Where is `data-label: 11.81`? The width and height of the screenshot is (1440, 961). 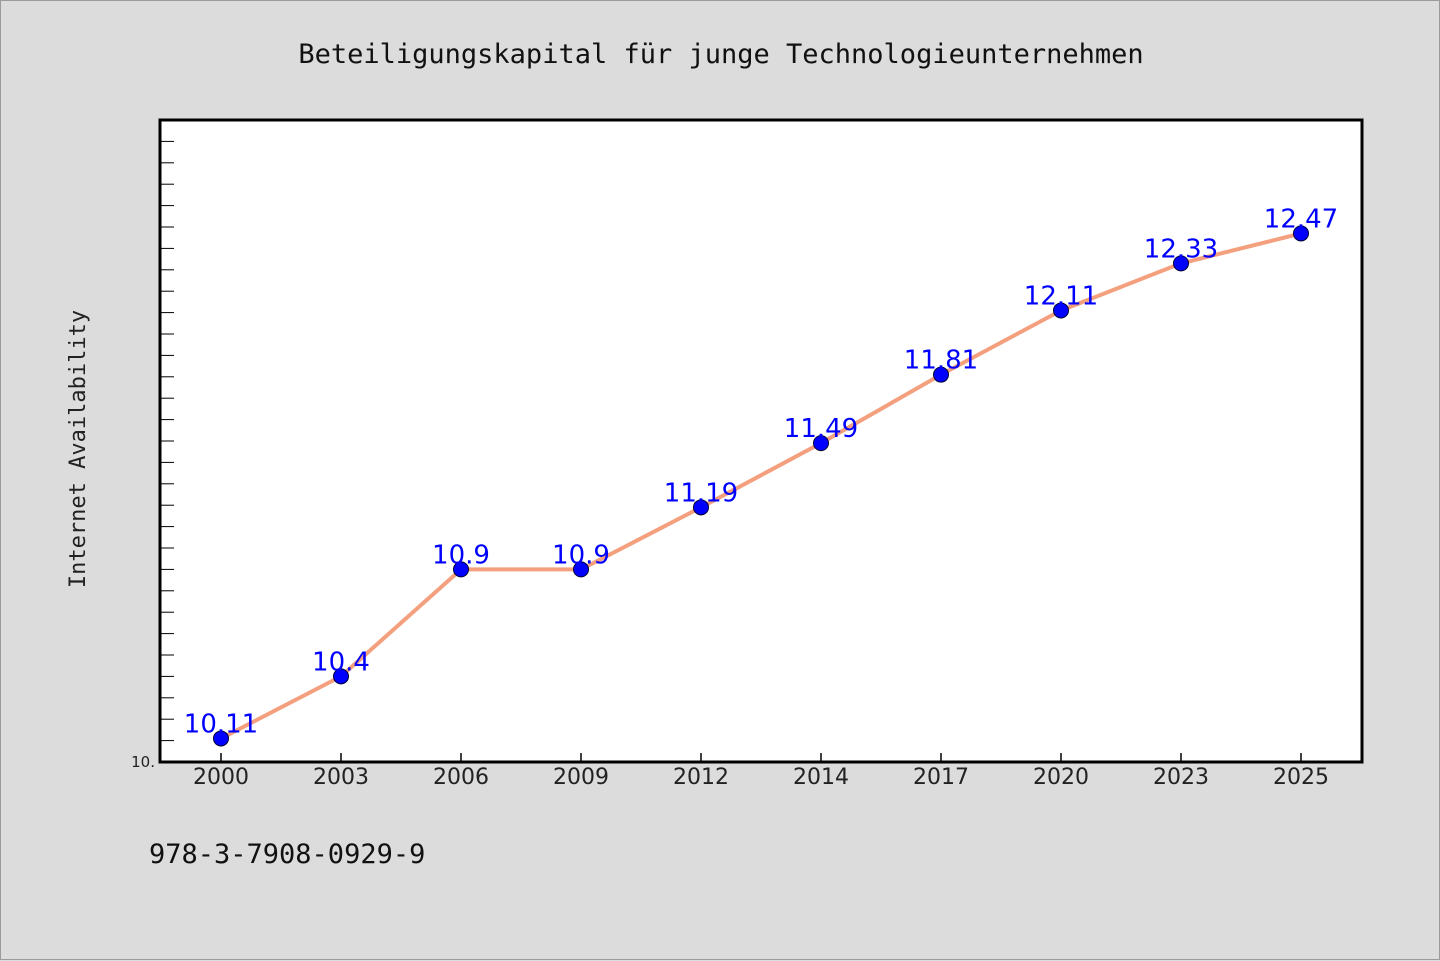 data-label: 11.81 is located at coordinates (941, 361).